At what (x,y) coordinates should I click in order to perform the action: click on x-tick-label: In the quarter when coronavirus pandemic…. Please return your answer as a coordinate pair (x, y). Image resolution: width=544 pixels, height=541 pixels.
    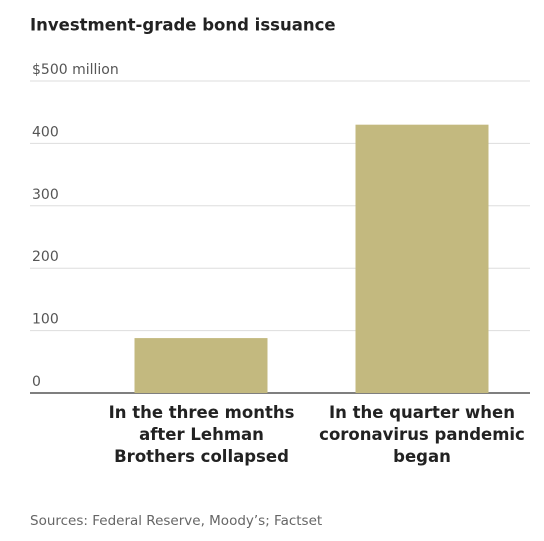
    Looking at the image, I should click on (422, 434).